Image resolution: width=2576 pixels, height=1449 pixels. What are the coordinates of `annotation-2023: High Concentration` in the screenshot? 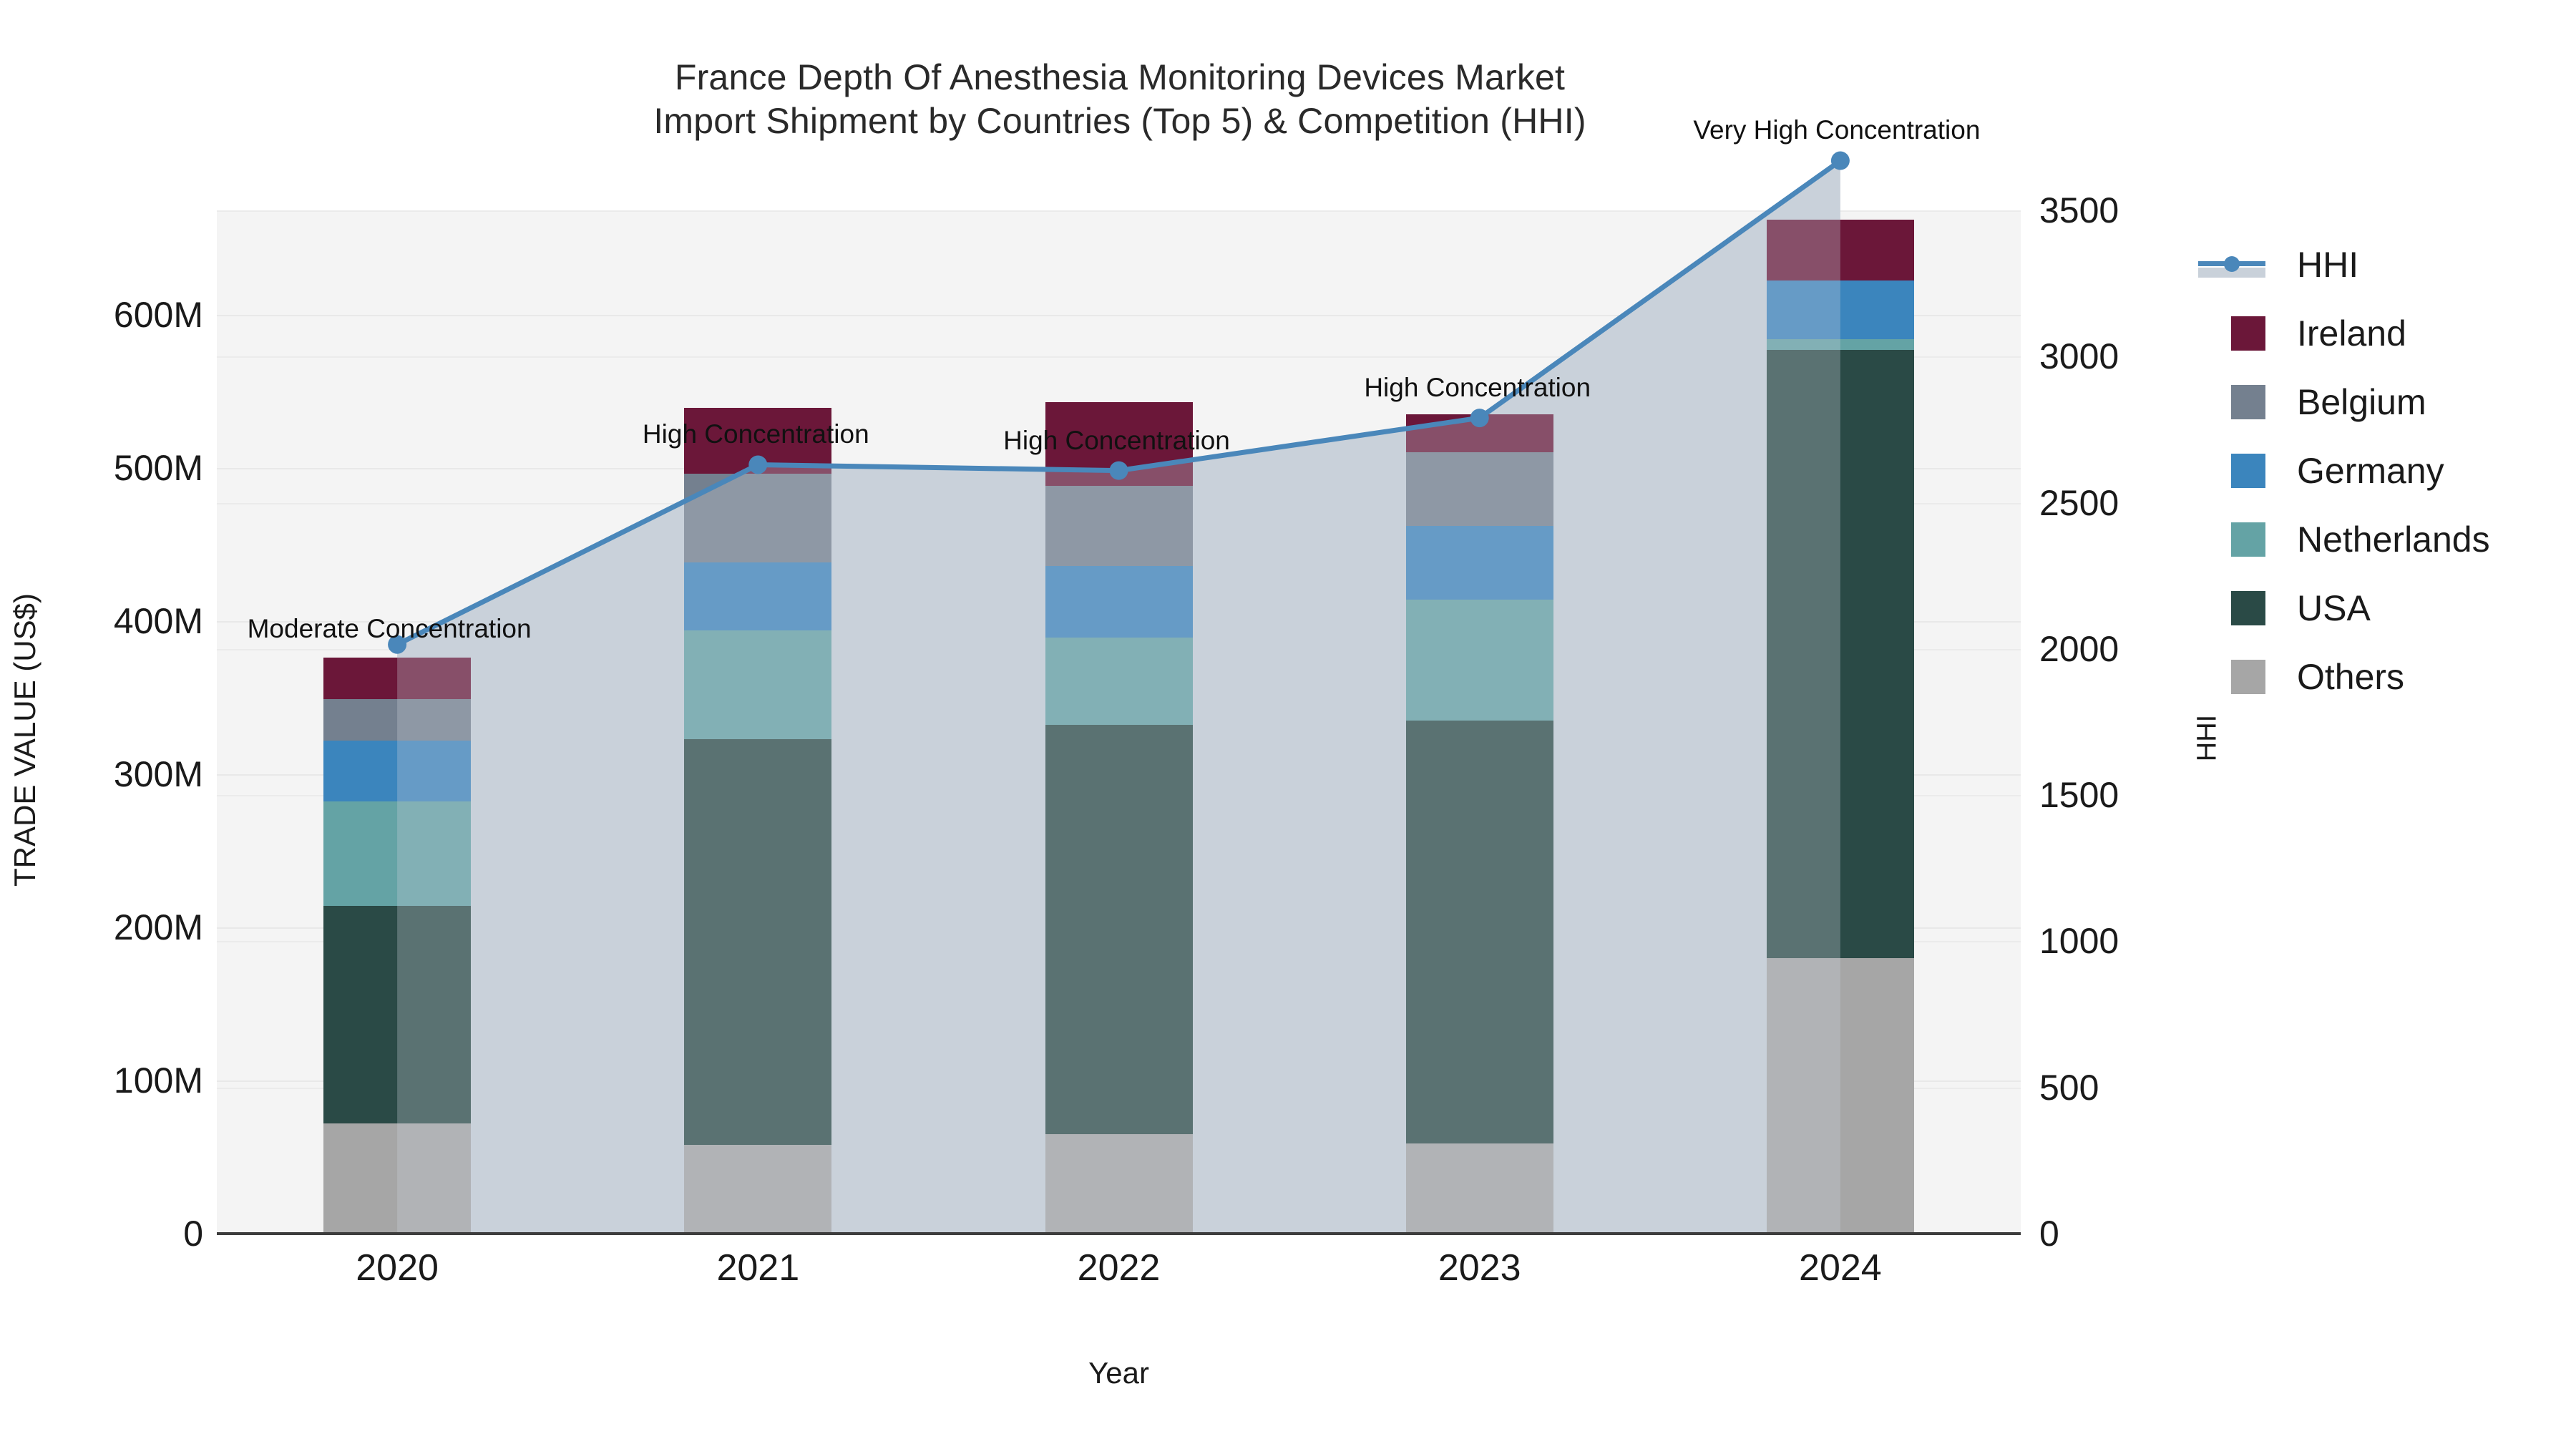 It's located at (1478, 388).